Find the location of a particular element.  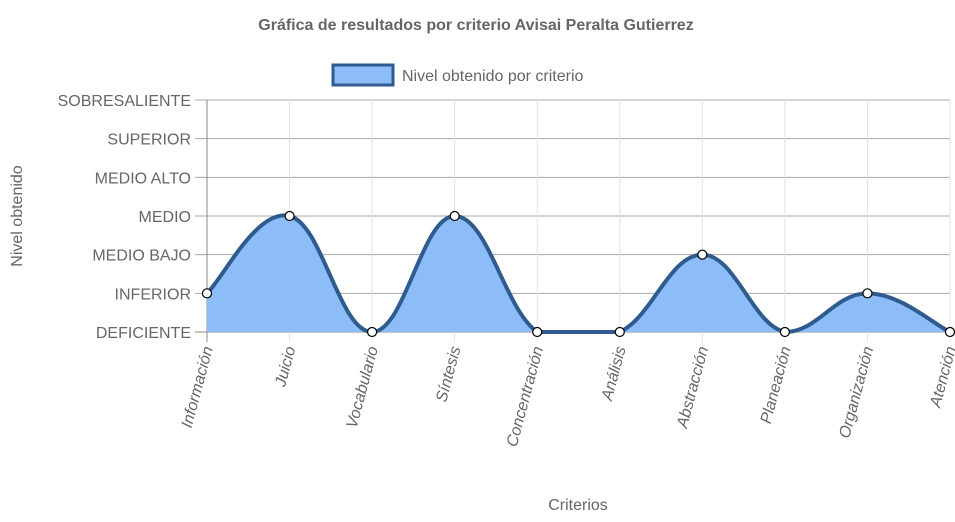

y-tick-label: SUPERIOR is located at coordinates (149, 140).